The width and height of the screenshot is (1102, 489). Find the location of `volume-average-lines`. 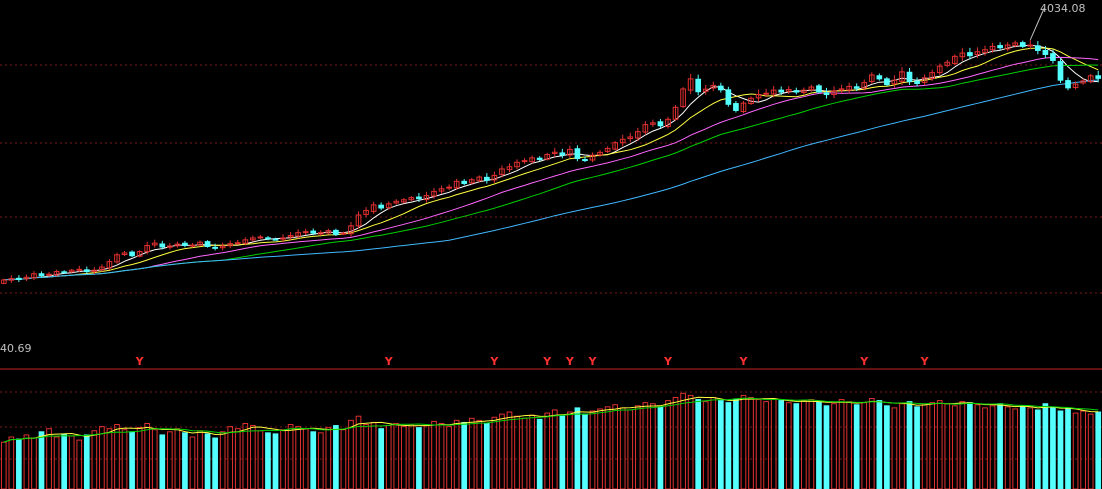

volume-average-lines is located at coordinates (551, 419).